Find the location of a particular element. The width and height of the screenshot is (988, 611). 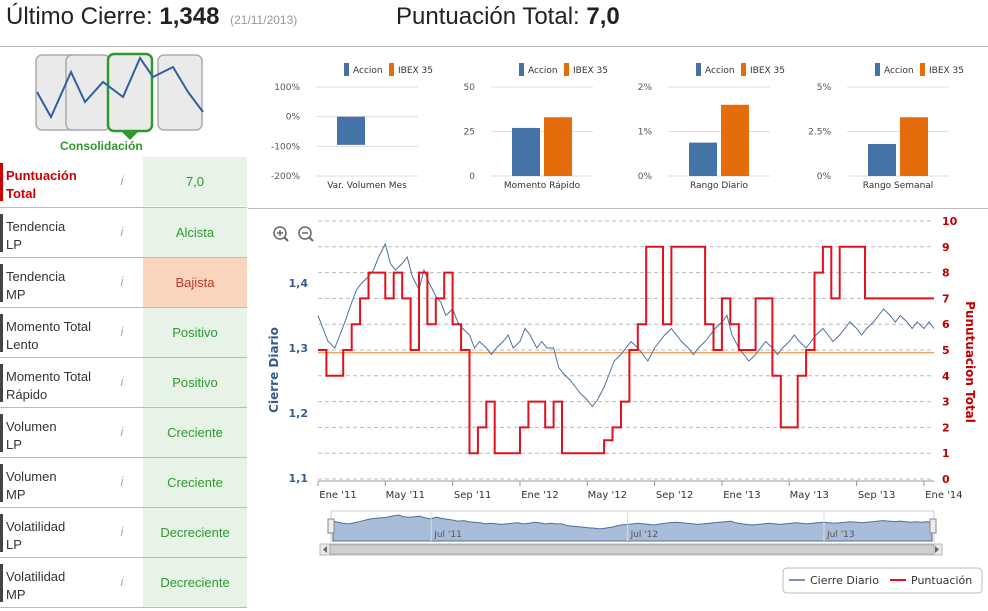

last-close-value: 1,348 is located at coordinates (189, 16).